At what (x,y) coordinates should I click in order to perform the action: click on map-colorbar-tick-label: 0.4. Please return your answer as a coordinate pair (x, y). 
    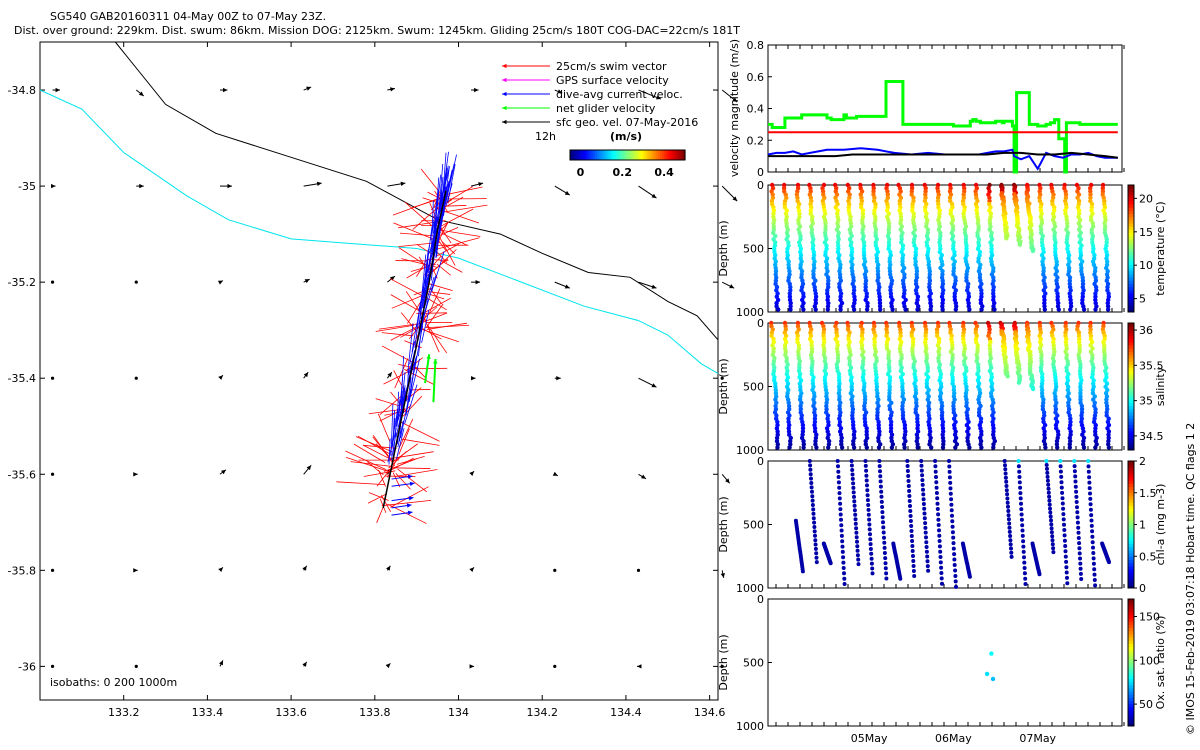
    Looking at the image, I should click on (664, 172).